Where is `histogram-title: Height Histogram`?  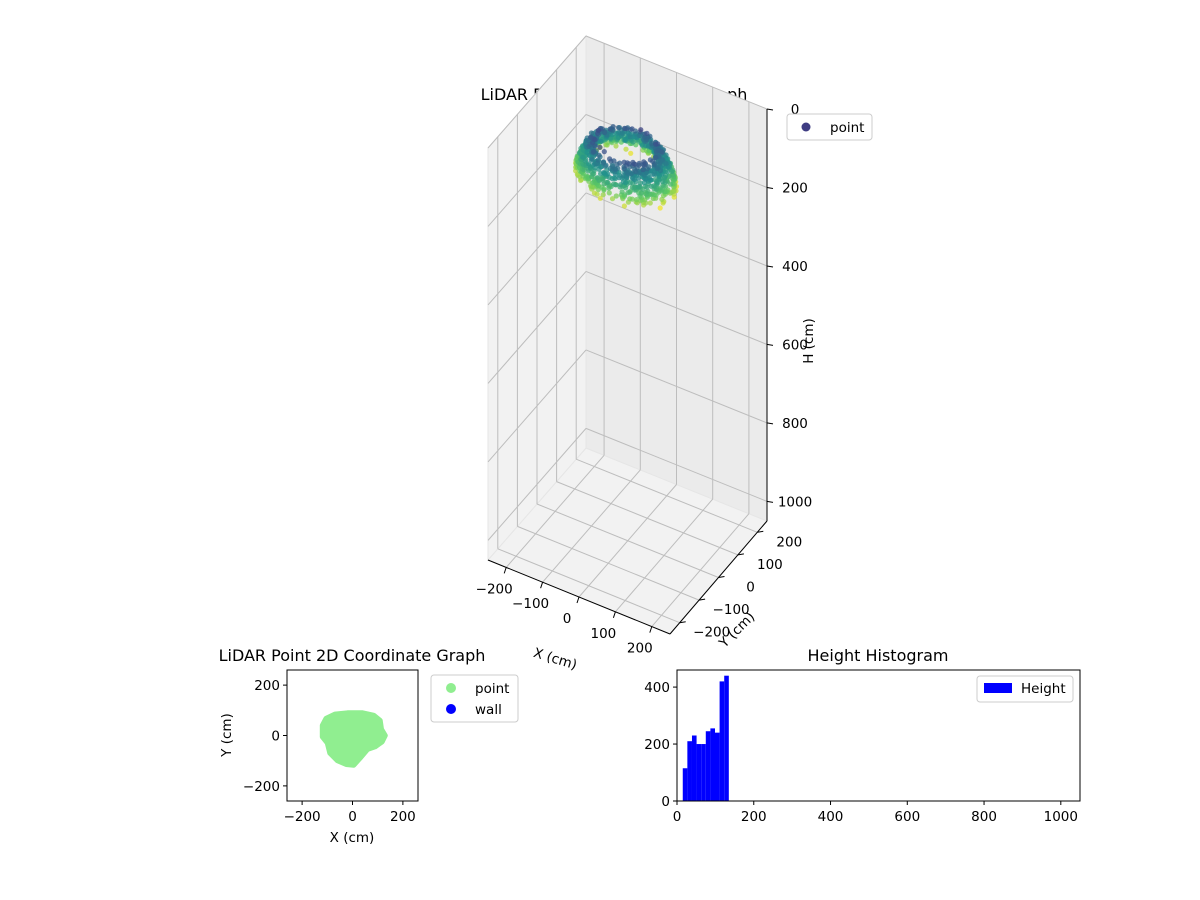 histogram-title: Height Histogram is located at coordinates (878, 655).